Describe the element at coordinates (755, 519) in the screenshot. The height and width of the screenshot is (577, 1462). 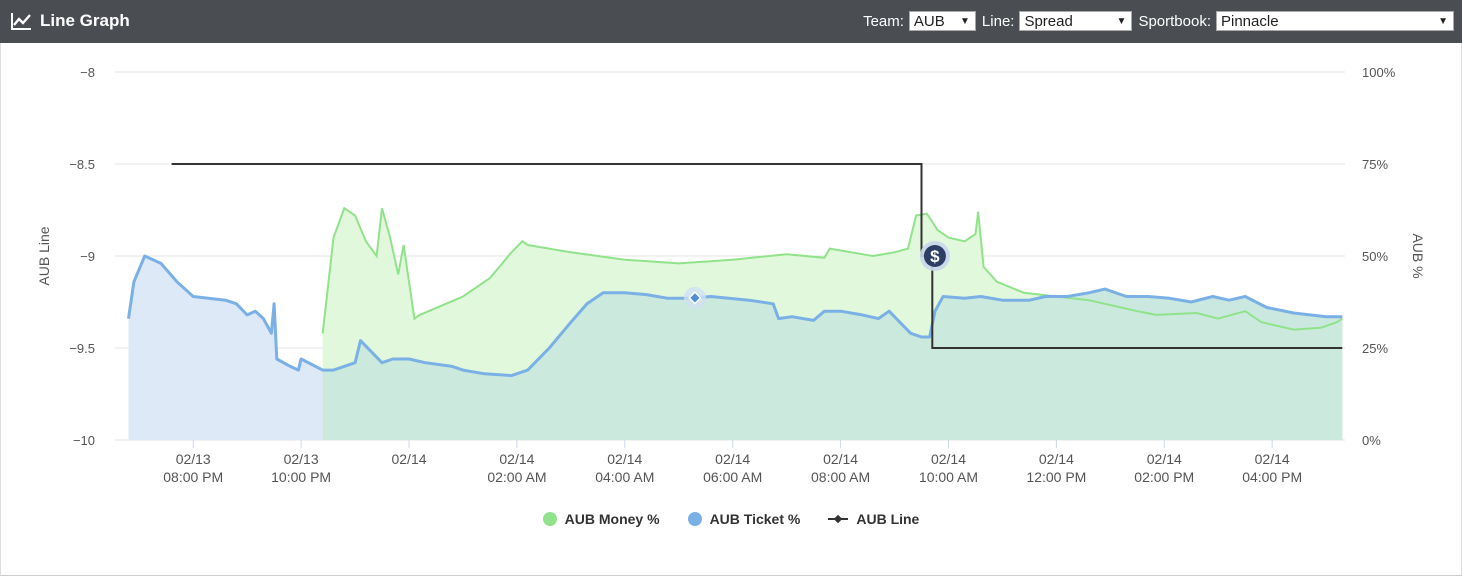
I see `legend-label-ticket: AUB Ticket %` at that location.